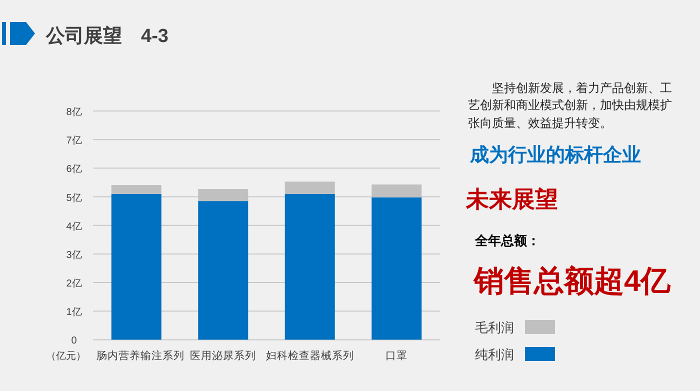 The width and height of the screenshot is (700, 391). Describe the element at coordinates (74, 112) in the screenshot. I see `y-tick-label: 8亿` at that location.